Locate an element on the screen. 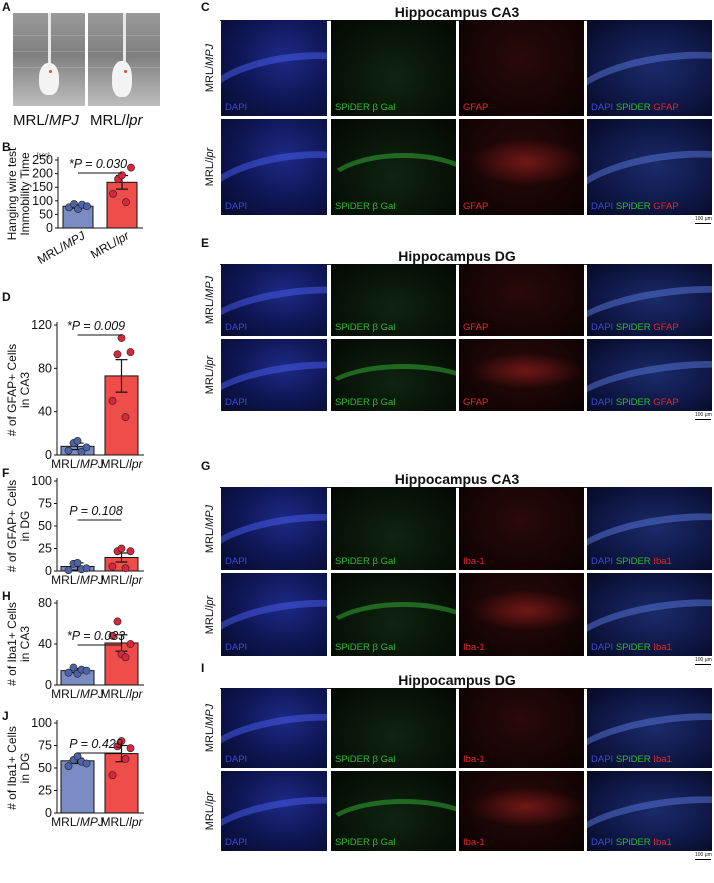  mouse-label-mpj: MRL/MPJ is located at coordinates (46, 120).